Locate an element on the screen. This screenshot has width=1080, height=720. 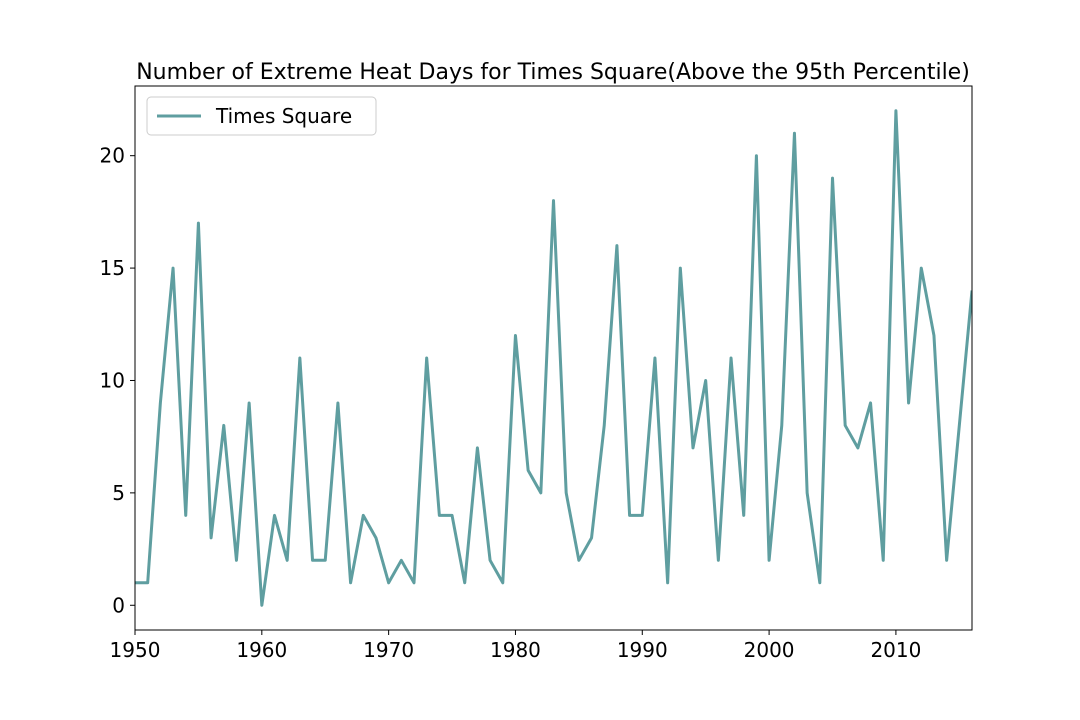
y-tick-label: 0 is located at coordinates (118, 605).